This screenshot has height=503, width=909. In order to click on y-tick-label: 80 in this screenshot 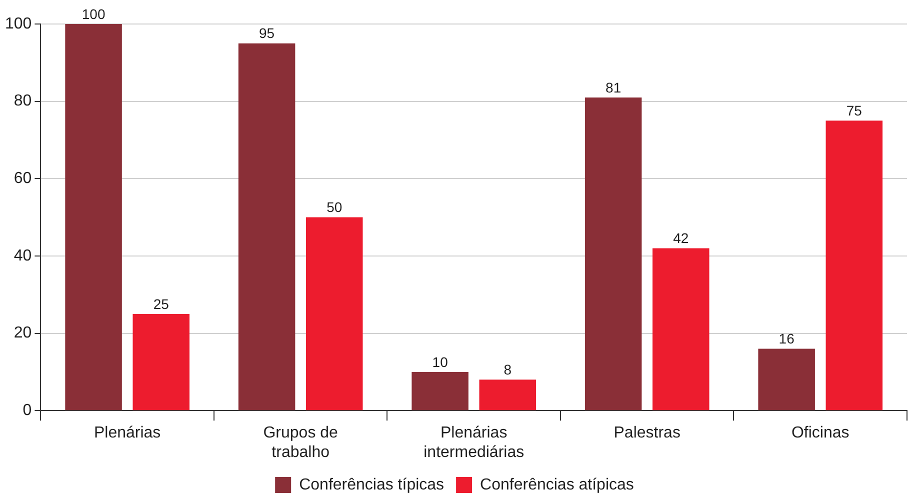, I will do `click(23, 101)`.